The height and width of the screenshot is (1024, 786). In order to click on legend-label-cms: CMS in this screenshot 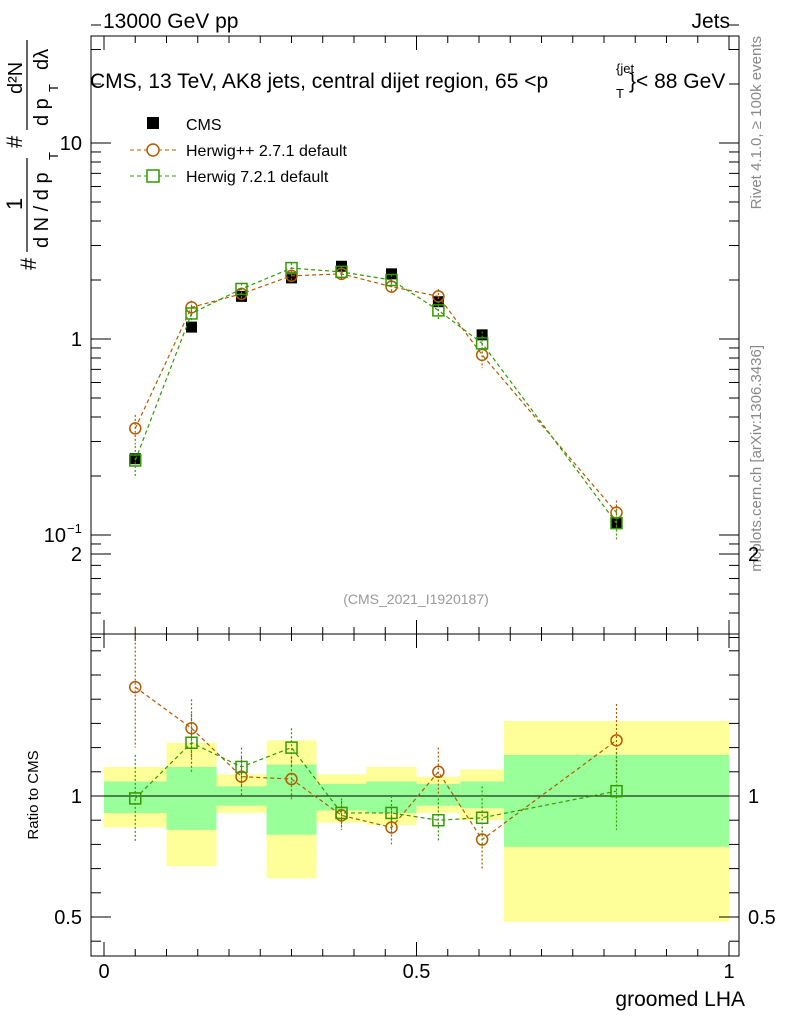, I will do `click(204, 125)`.